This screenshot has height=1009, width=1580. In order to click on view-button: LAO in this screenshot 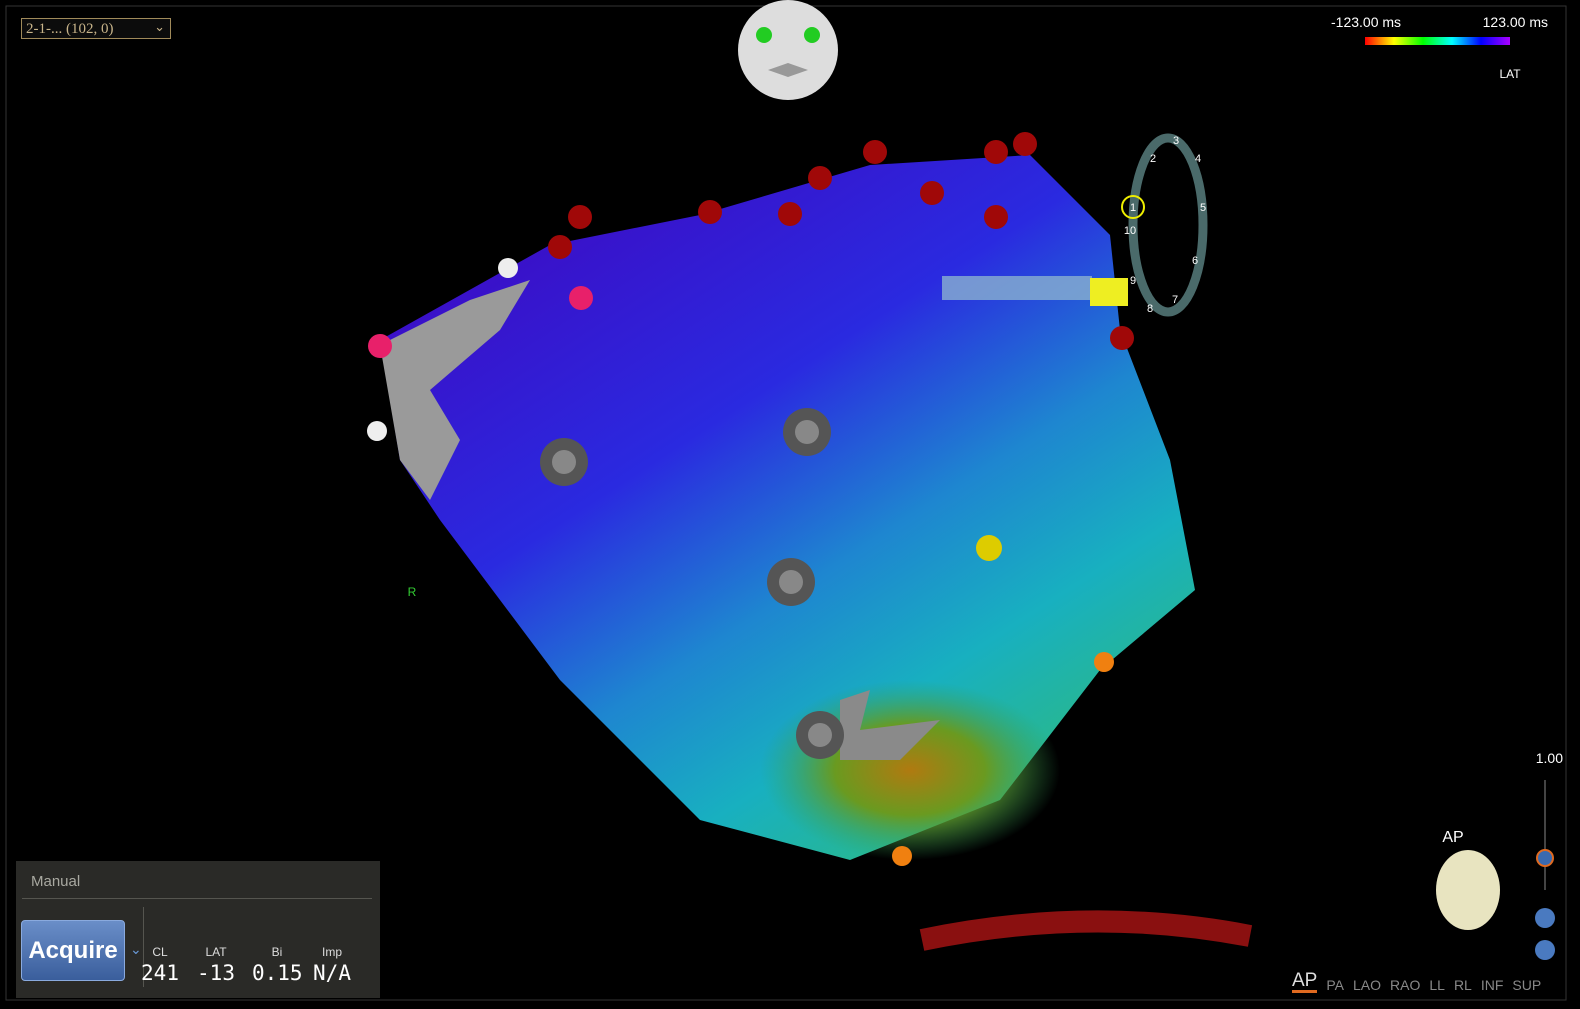, I will do `click(1367, 985)`.